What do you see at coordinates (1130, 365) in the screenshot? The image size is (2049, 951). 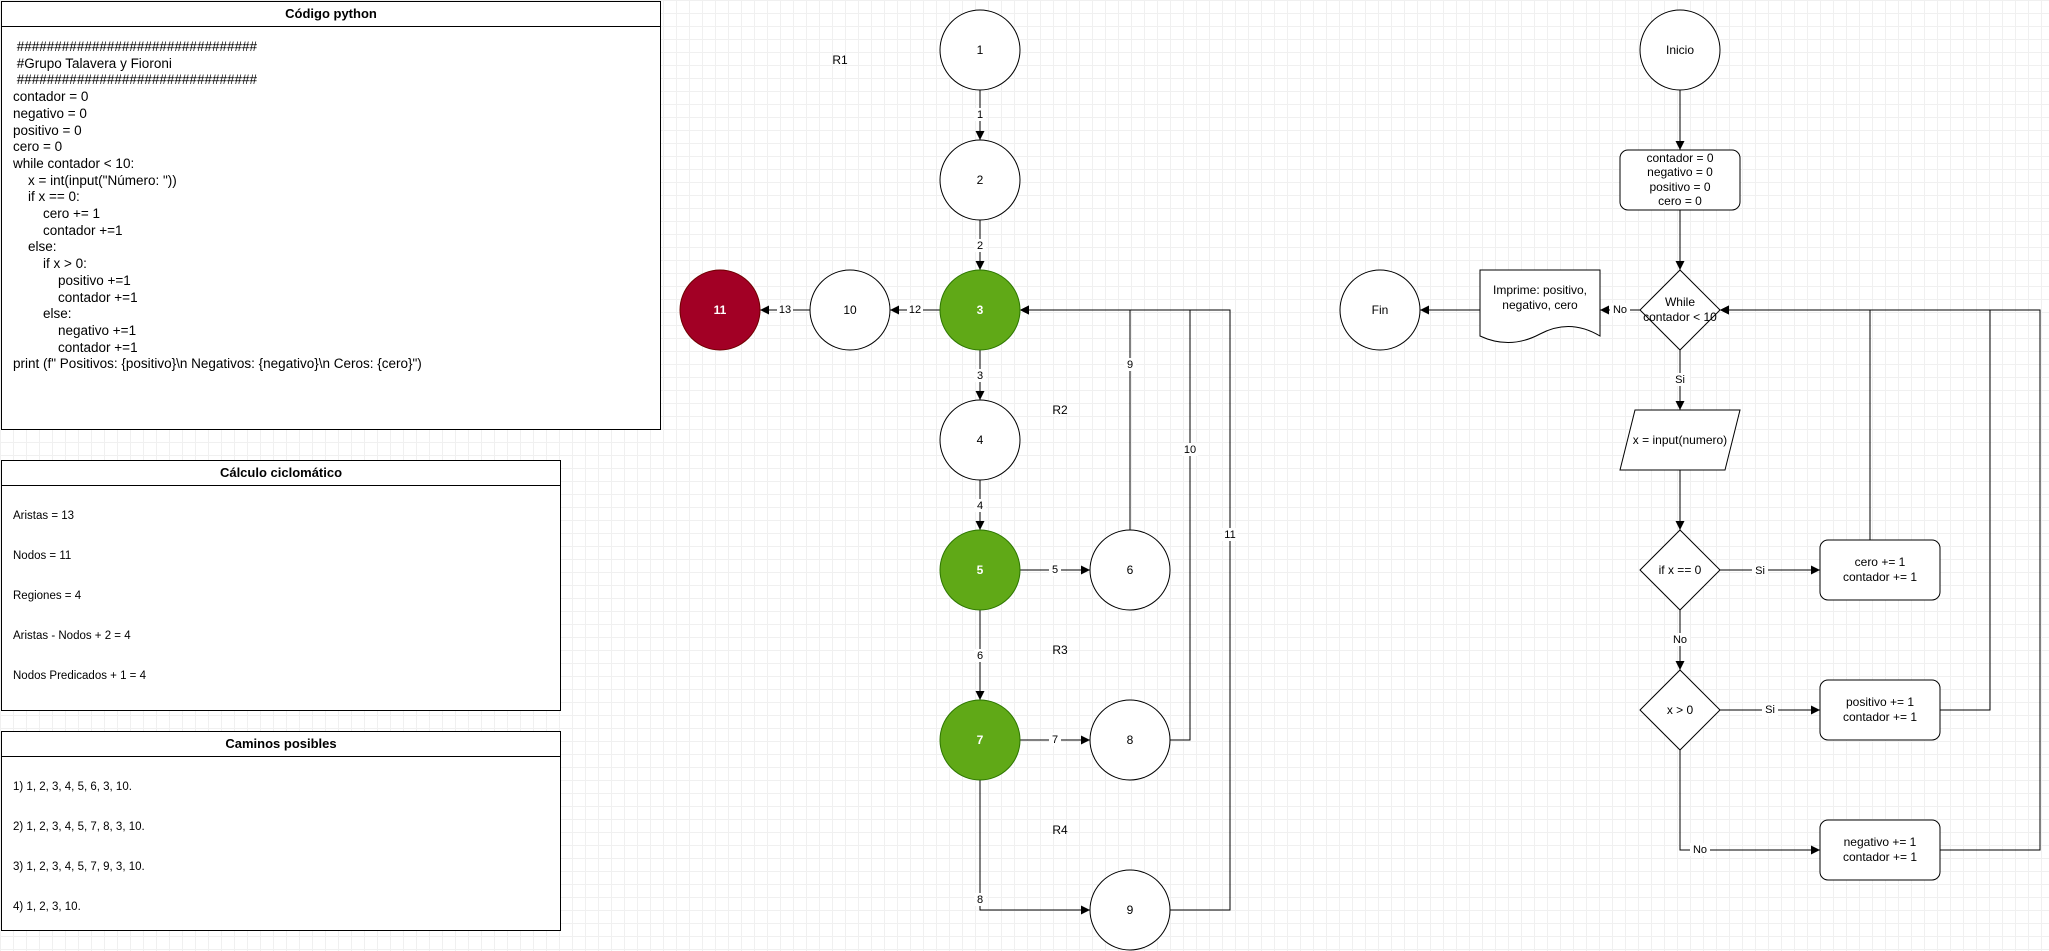 I see `edge-label: 9` at bounding box center [1130, 365].